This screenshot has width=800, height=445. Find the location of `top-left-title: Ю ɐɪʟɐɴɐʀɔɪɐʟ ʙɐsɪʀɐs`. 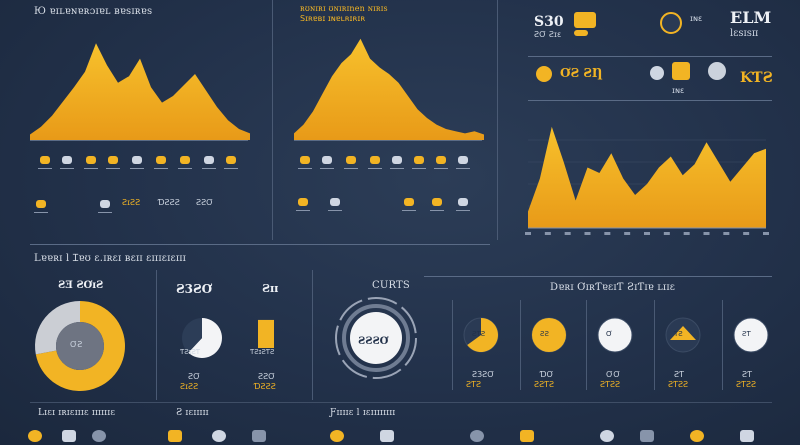

top-left-title: Ю ɐɪʟɐɴɐʀɔɪɐʟ ʙɐsɪʀɐs is located at coordinates (93, 11).